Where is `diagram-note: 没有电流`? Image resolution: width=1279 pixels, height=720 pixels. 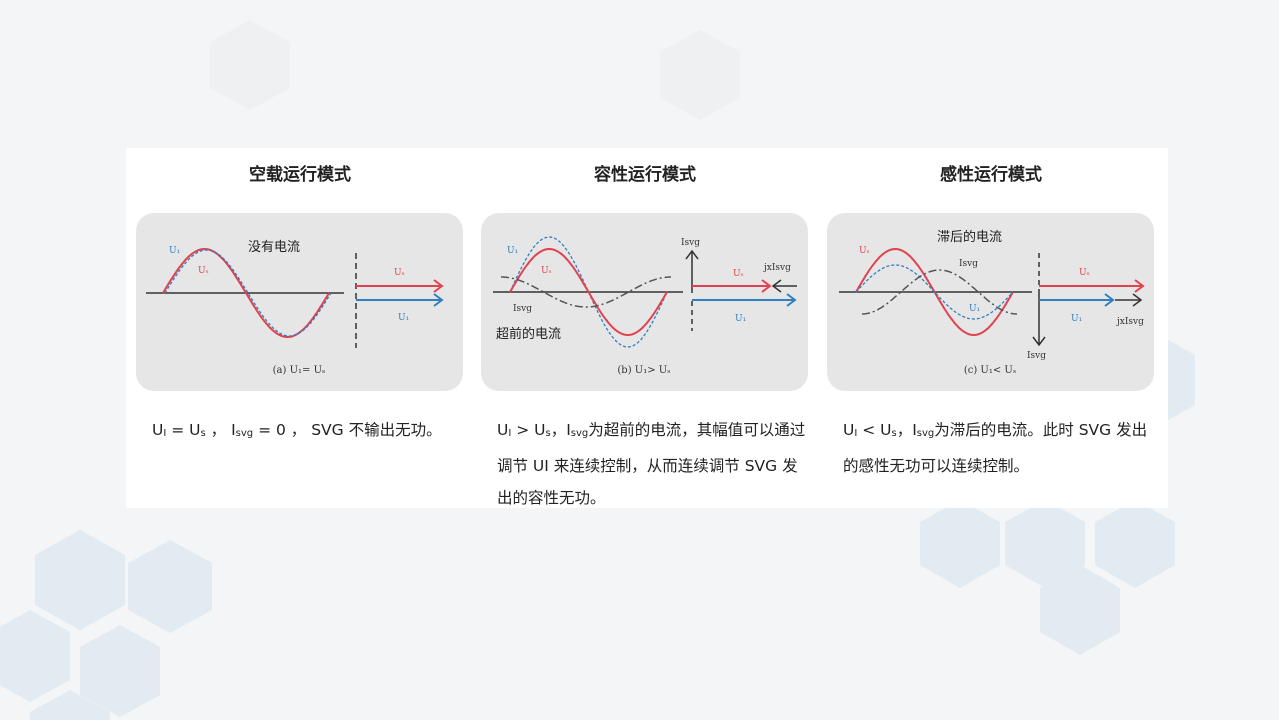 diagram-note: 没有电流 is located at coordinates (274, 247).